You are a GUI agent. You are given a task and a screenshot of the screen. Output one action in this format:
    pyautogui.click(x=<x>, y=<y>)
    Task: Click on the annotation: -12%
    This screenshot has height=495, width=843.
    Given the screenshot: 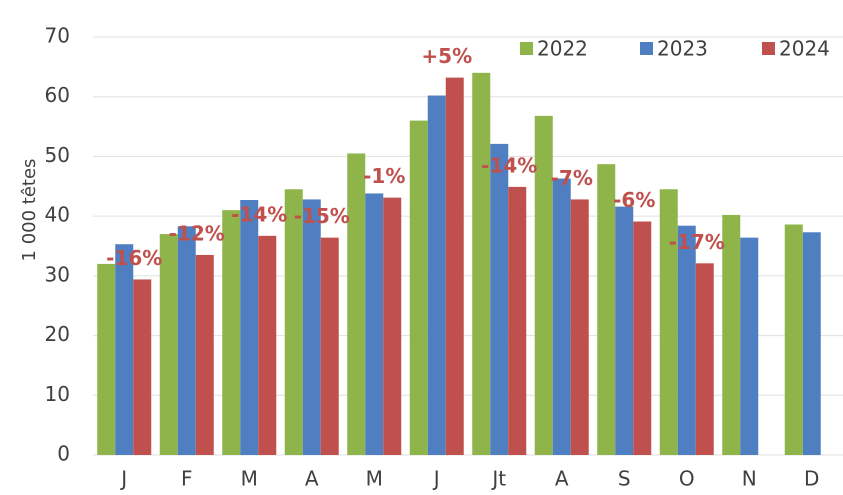 What is the action you would take?
    pyautogui.click(x=197, y=233)
    